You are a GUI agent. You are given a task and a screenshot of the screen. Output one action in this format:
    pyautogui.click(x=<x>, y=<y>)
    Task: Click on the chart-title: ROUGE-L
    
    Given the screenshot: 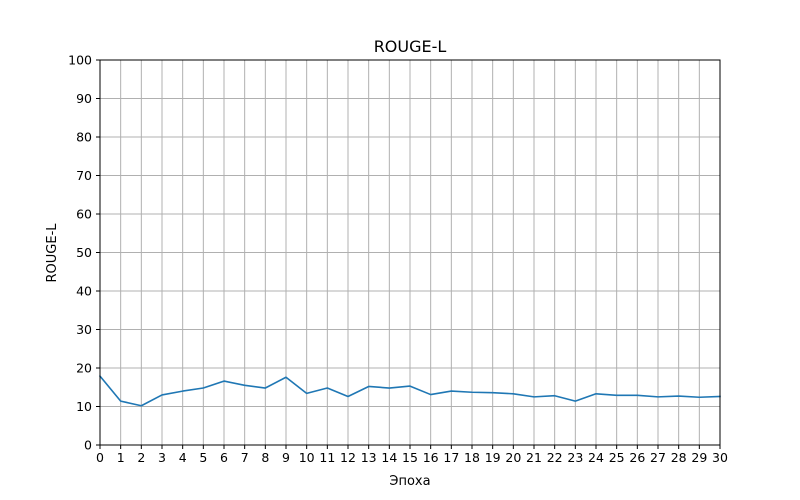 What is the action you would take?
    pyautogui.click(x=410, y=46)
    